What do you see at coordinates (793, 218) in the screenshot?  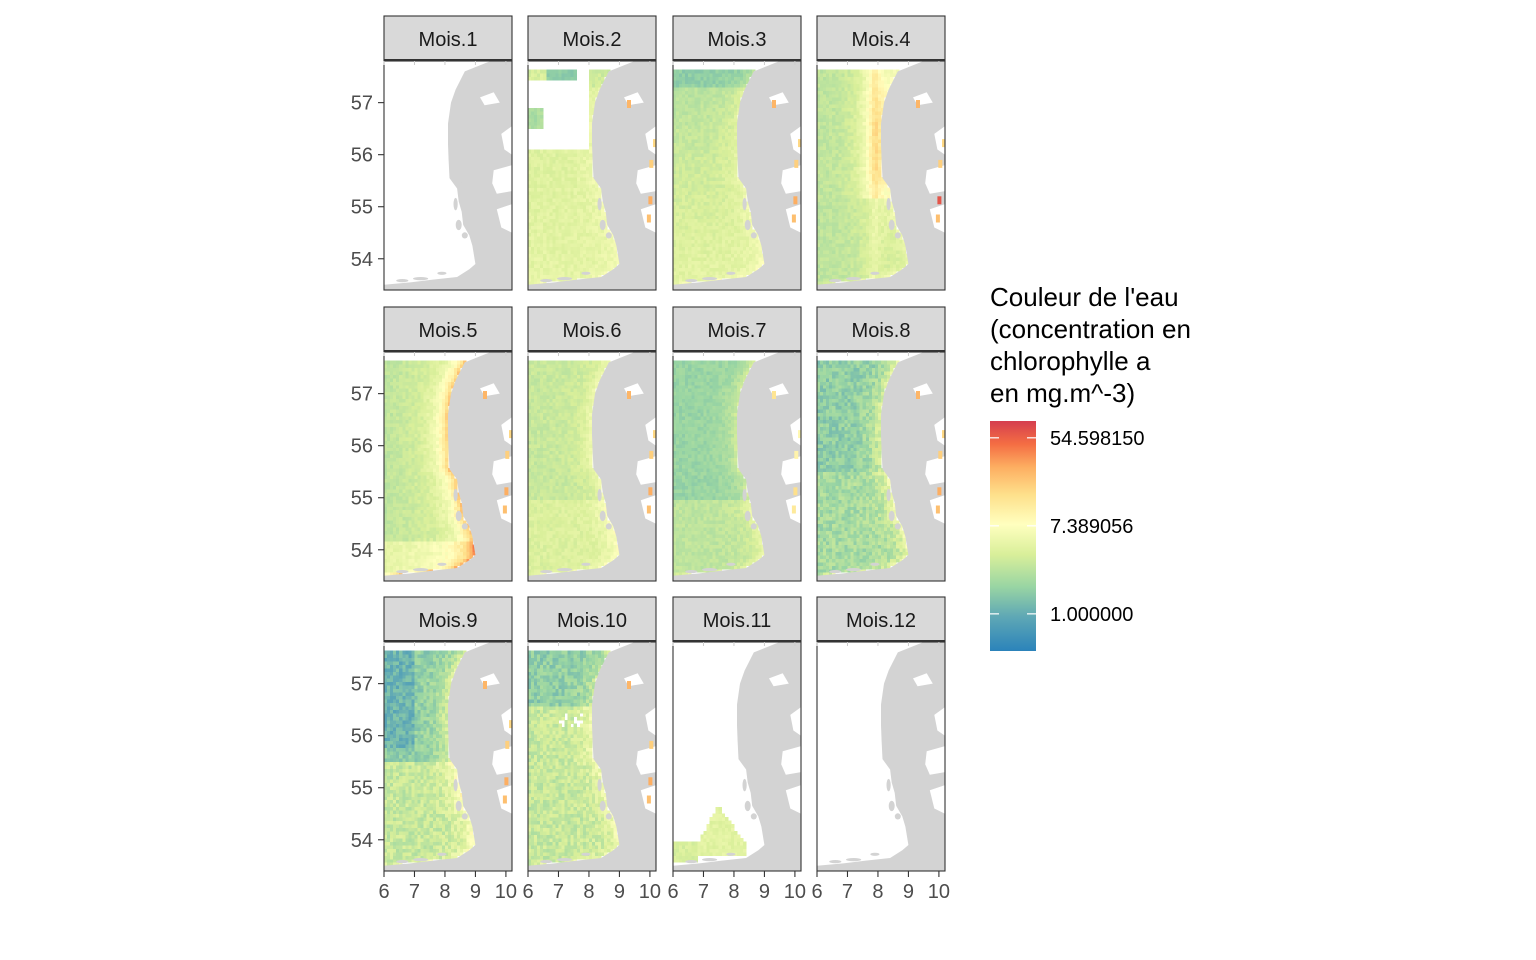 I see `coastal-hotspot` at bounding box center [793, 218].